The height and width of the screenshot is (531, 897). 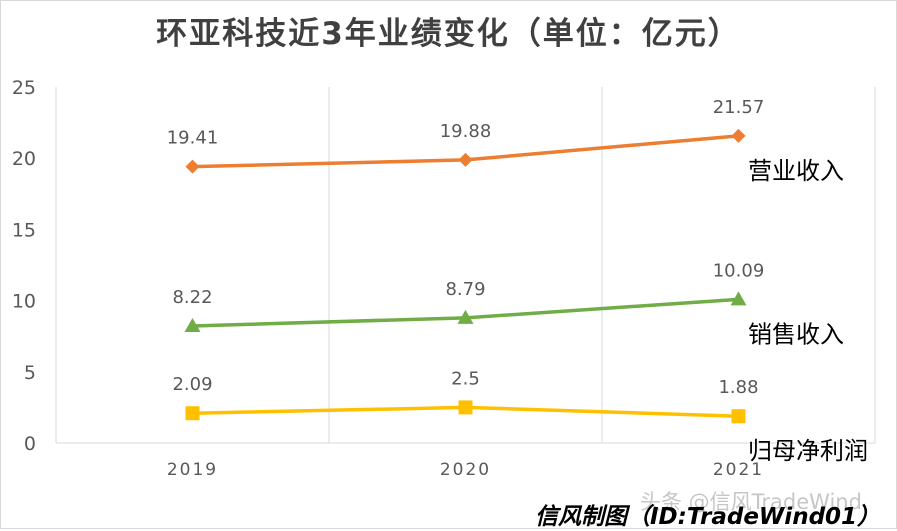 What do you see at coordinates (466, 131) in the screenshot?
I see `data-label: 19.88` at bounding box center [466, 131].